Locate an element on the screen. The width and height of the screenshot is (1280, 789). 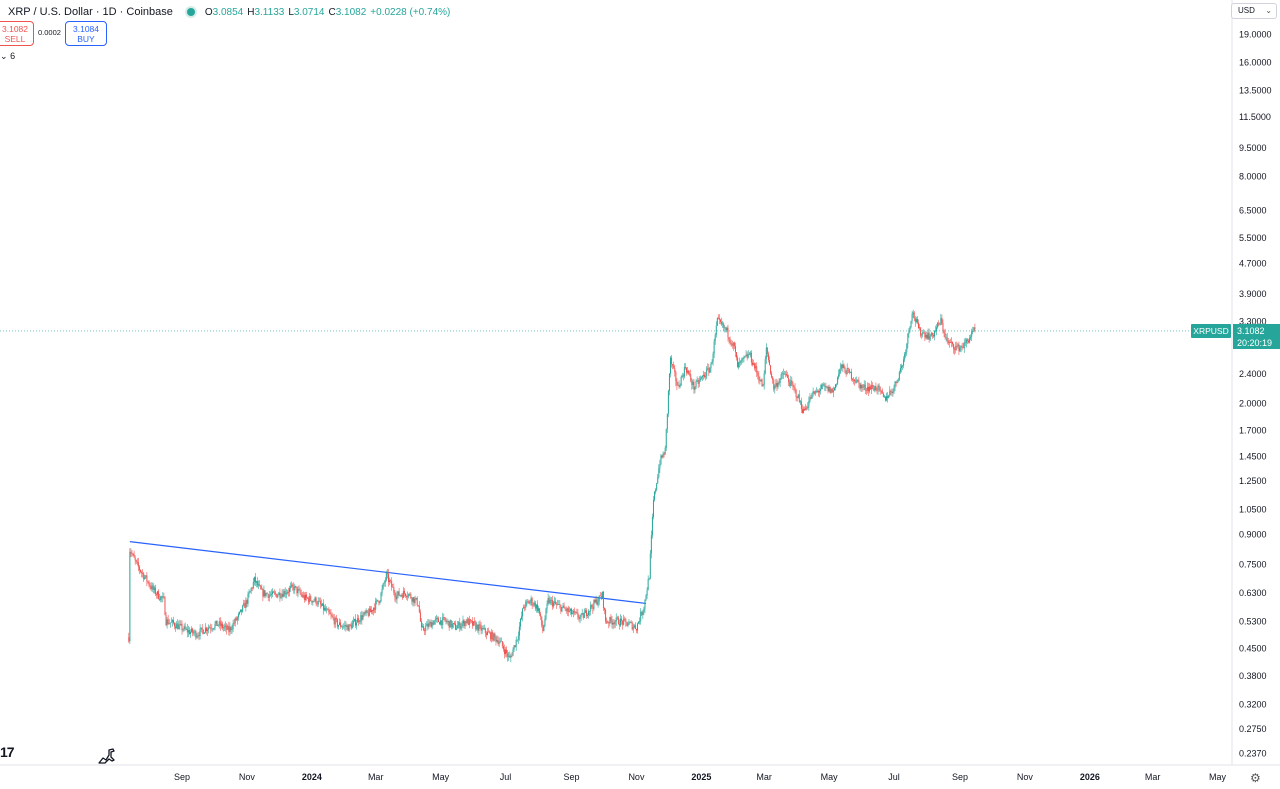
symbol-title: XRP / U.S. Dollar · 1D · Coinbase is located at coordinates (90, 12).